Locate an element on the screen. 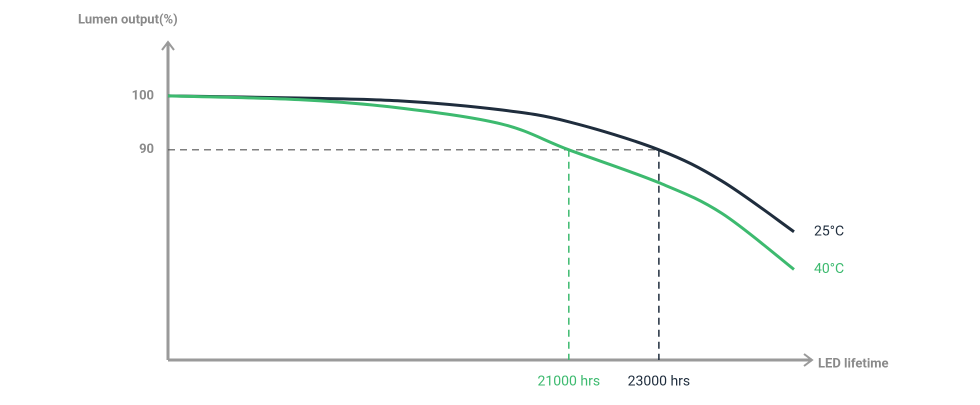 The width and height of the screenshot is (980, 405). series-label: 25°C is located at coordinates (829, 231).